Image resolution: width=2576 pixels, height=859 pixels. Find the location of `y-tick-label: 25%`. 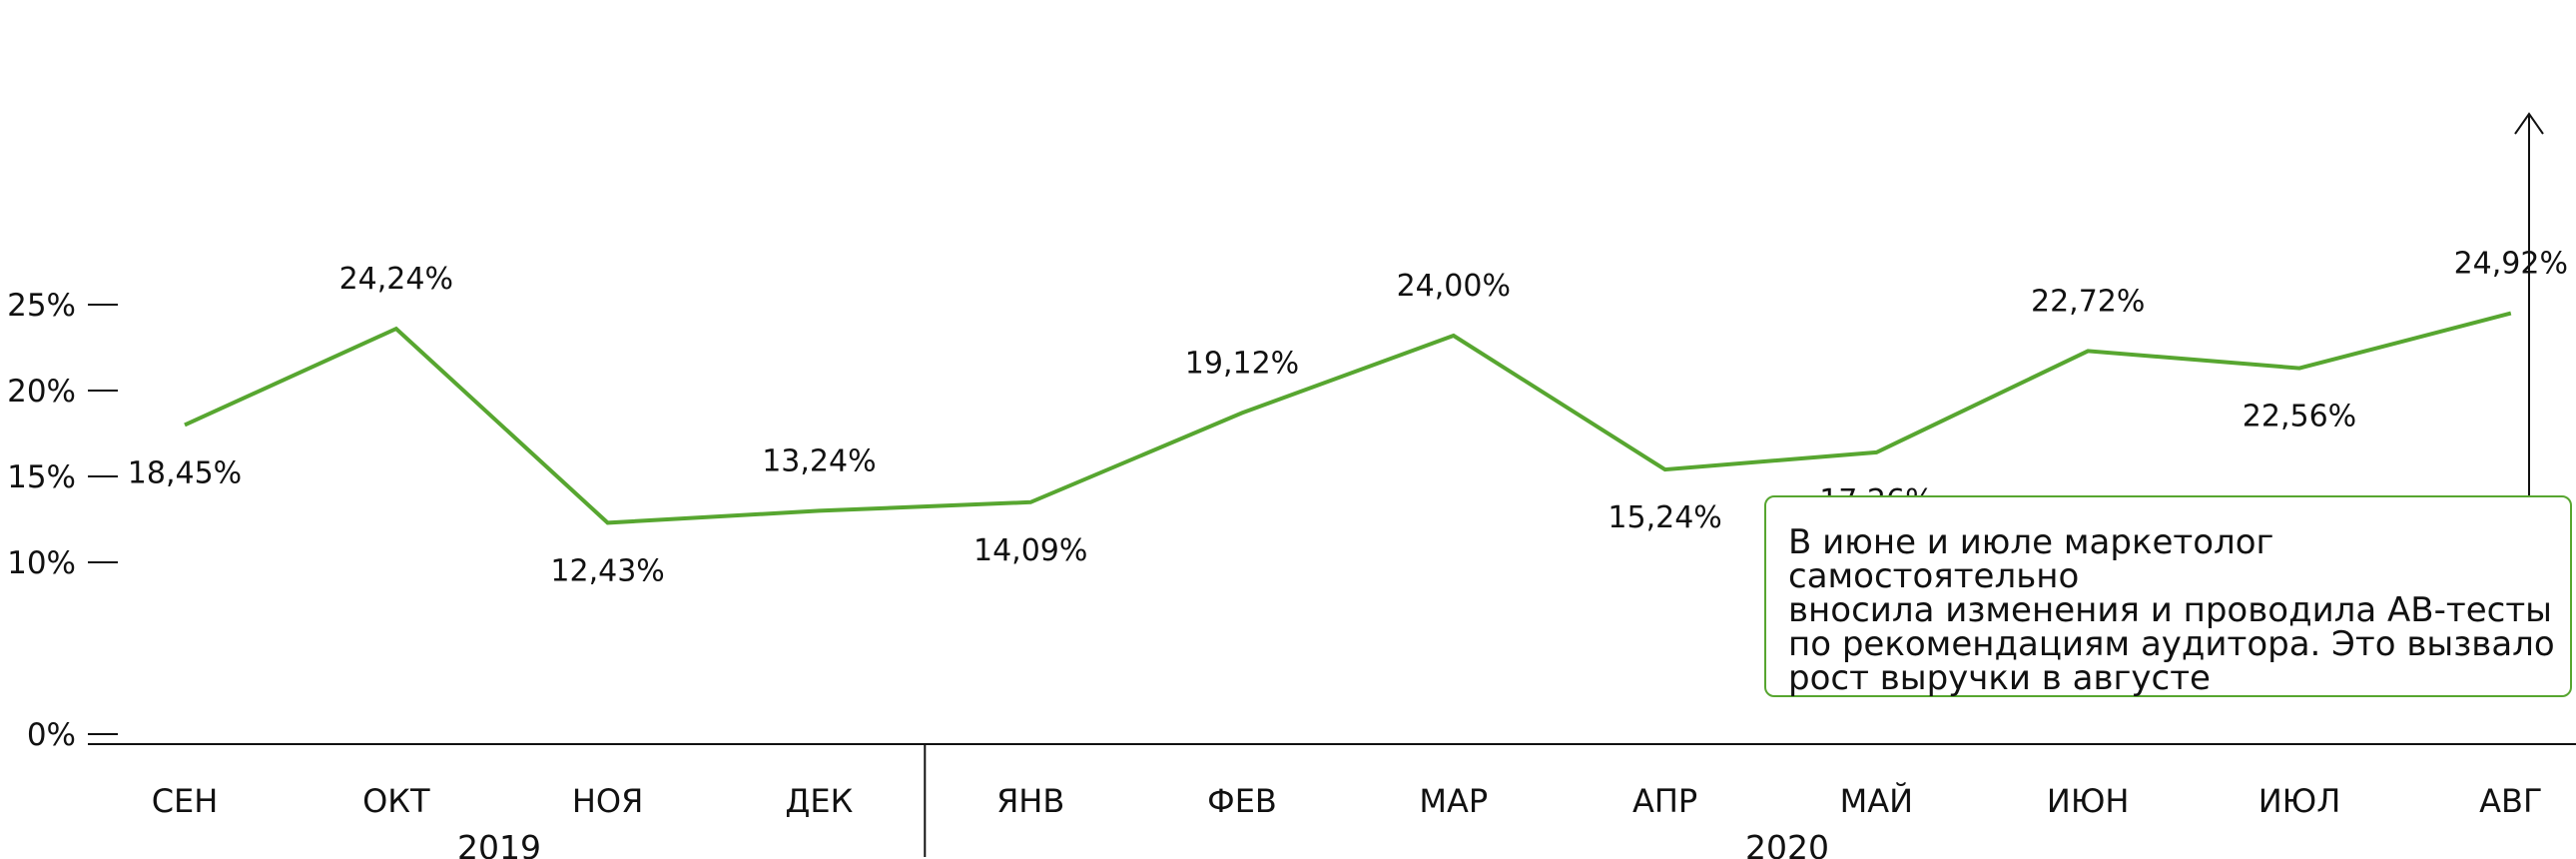

y-tick-label: 25% is located at coordinates (41, 306).